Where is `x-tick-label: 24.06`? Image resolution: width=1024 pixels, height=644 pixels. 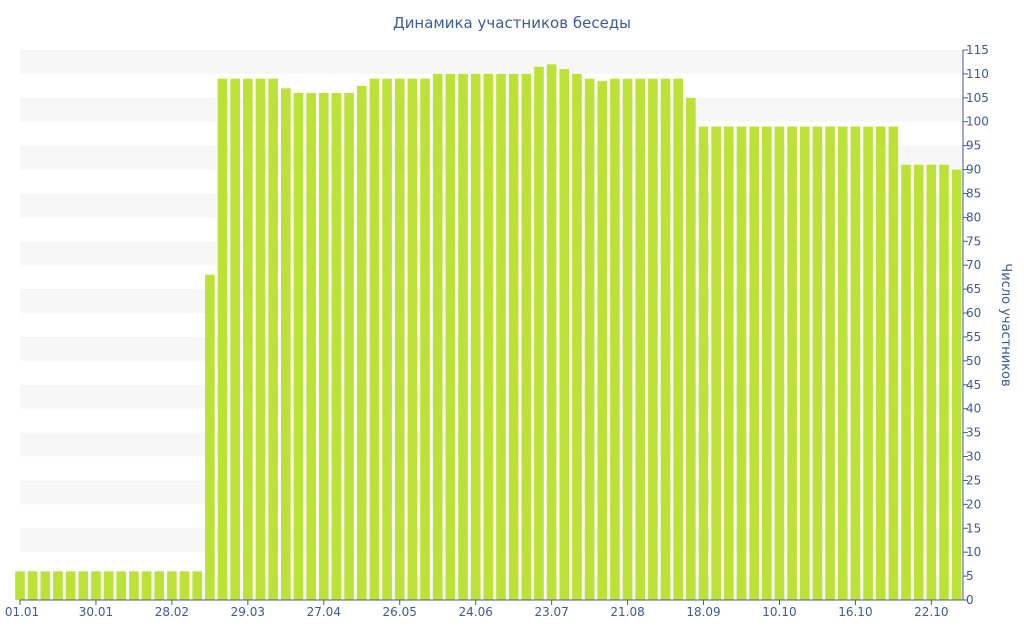
x-tick-label: 24.06 is located at coordinates (475, 612).